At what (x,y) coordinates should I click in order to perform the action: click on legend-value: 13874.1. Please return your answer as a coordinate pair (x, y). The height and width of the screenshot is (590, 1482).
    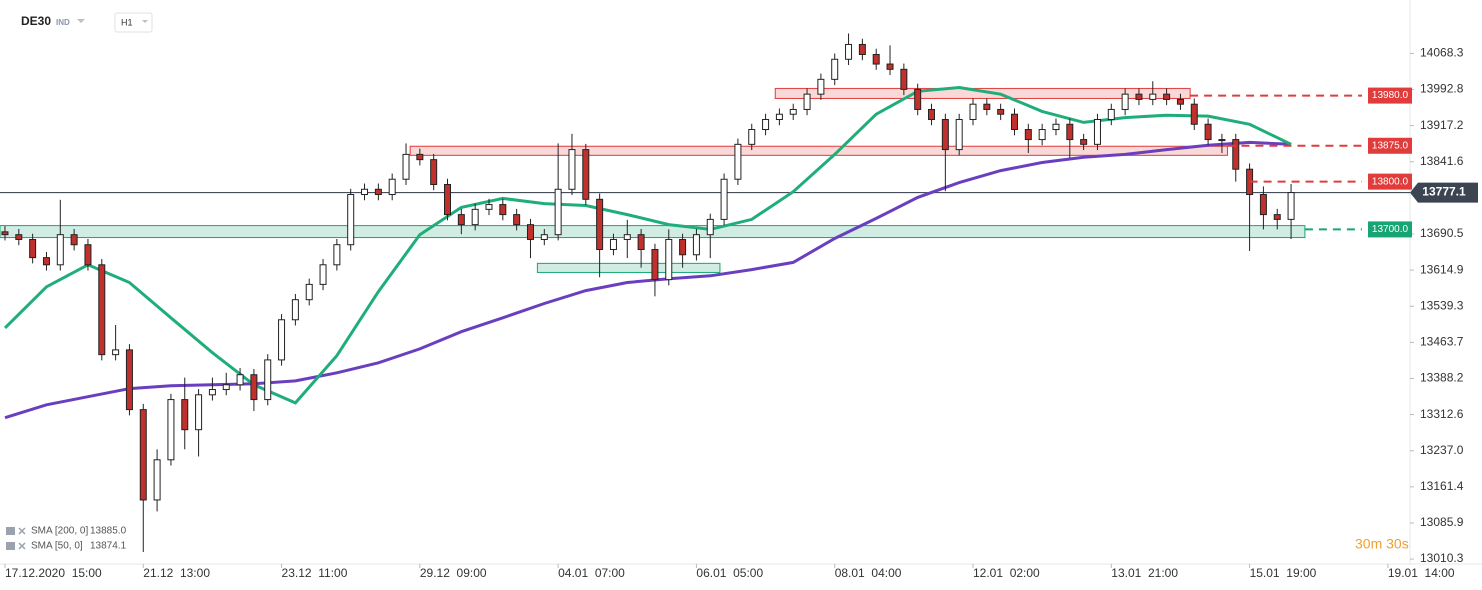
    Looking at the image, I should click on (108, 546).